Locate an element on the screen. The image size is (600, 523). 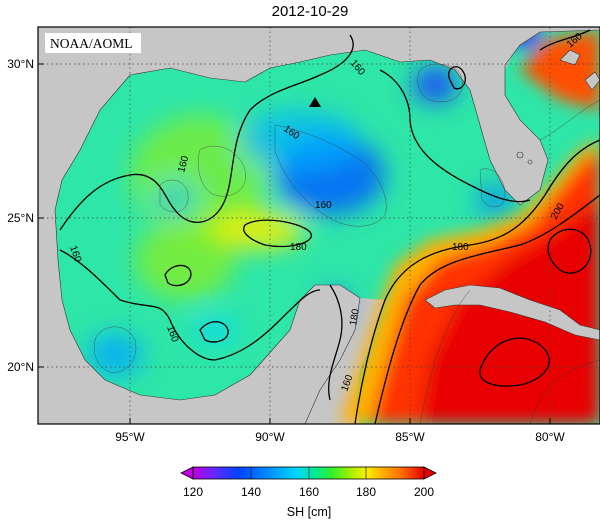
lat-label: 20°N is located at coordinates (20, 367).